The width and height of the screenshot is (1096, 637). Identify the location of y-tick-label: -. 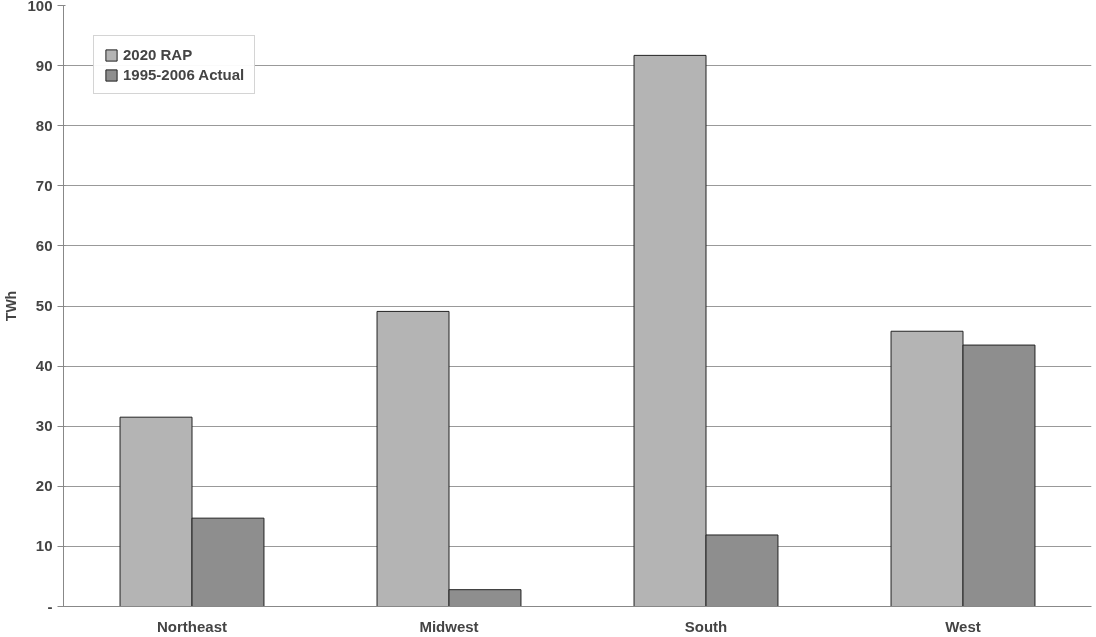
(50, 606).